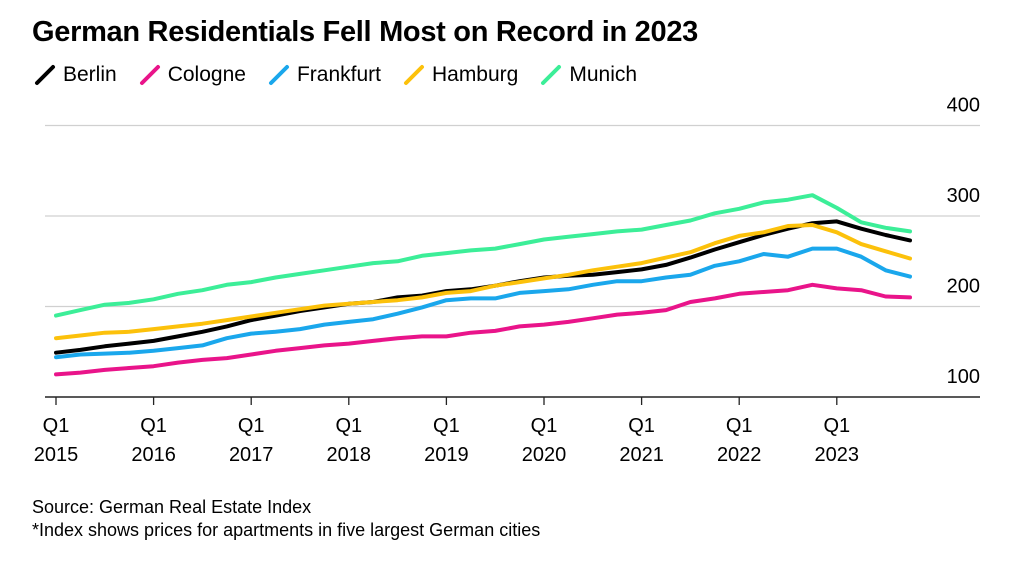  Describe the element at coordinates (90, 74) in the screenshot. I see `legend-label: Berlin` at that location.